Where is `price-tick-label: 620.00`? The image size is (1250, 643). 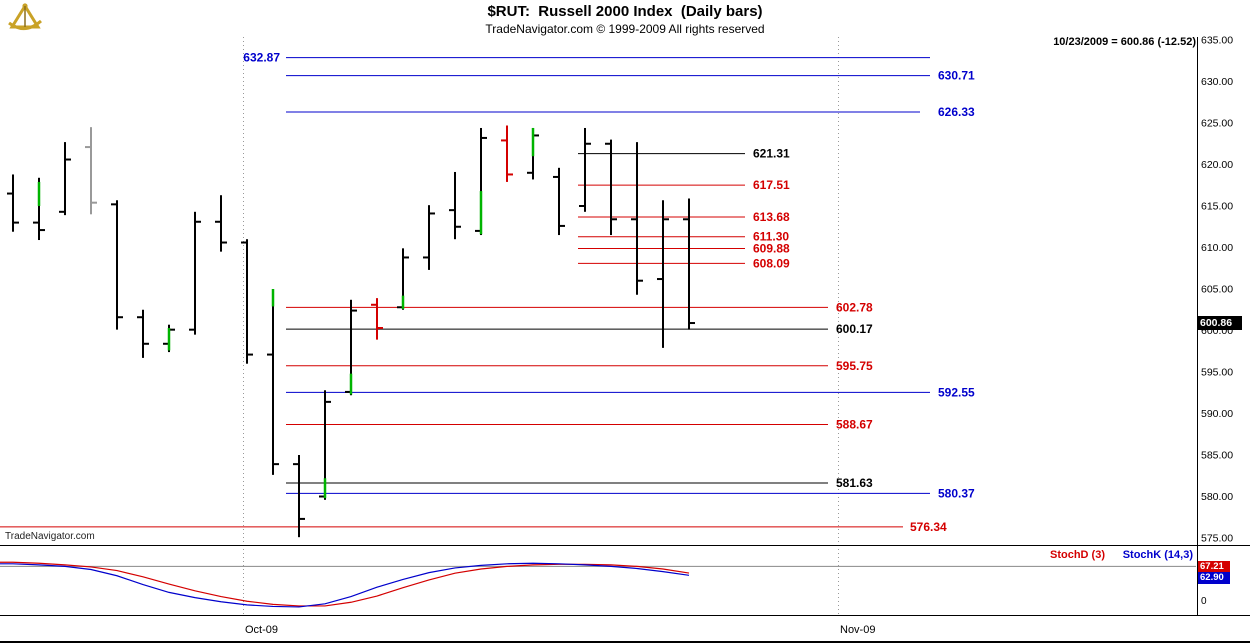
price-tick-label: 620.00 is located at coordinates (1217, 165).